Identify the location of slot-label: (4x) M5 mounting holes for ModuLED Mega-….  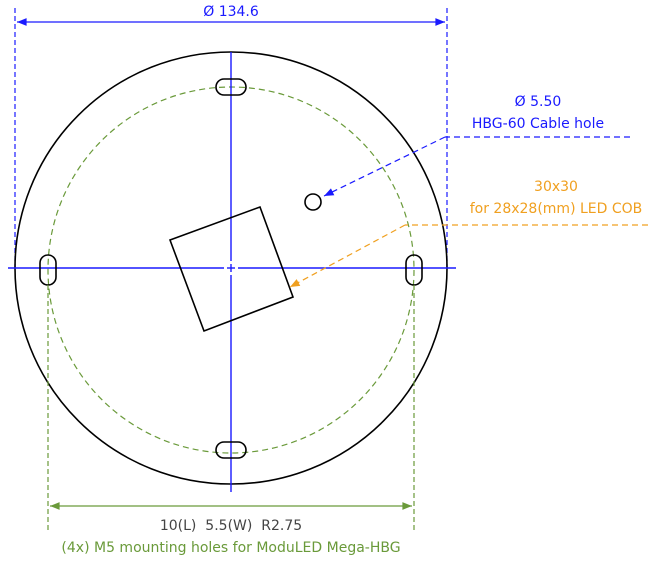
(230, 548).